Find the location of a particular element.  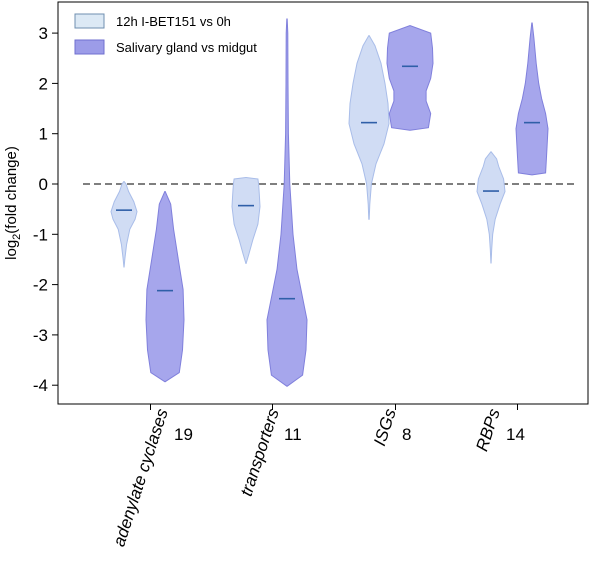

y-axis: -4 -3 -2 -1 0 1 2 3 is located at coordinates (45, 209).